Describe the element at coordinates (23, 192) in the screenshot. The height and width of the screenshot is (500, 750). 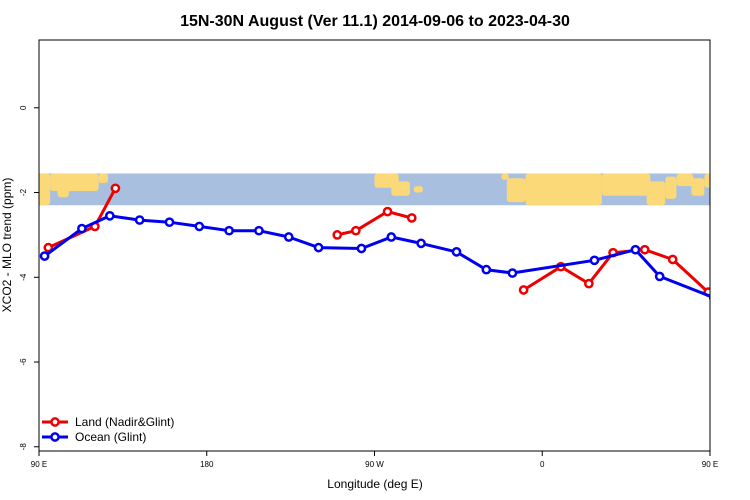
I see `y-tick-label: -2` at that location.